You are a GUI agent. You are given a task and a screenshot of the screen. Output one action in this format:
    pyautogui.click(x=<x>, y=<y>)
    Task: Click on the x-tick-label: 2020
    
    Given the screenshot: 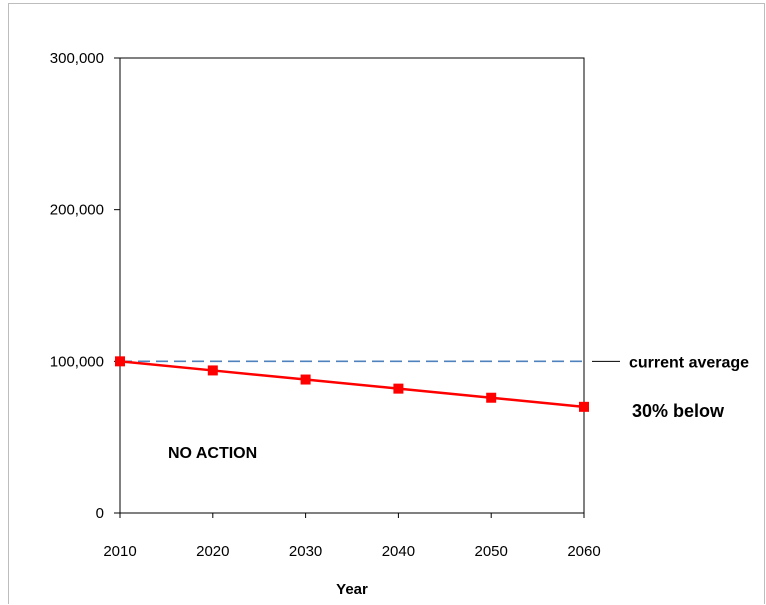 What is the action you would take?
    pyautogui.click(x=212, y=551)
    